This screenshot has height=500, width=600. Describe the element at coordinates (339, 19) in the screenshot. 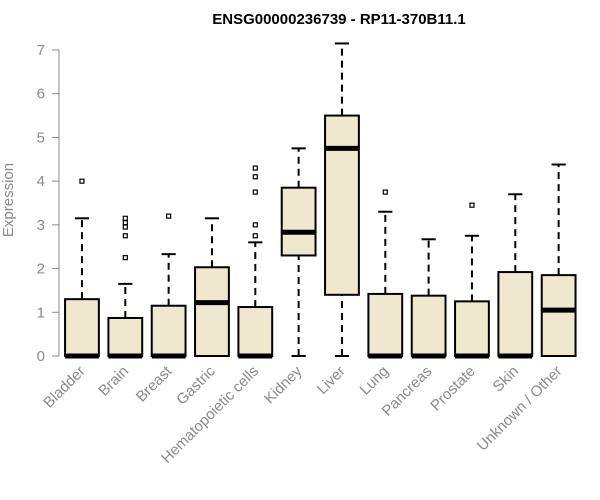

I see `chart-title: ENSG00000236739 - RP11-370B11.1` at that location.